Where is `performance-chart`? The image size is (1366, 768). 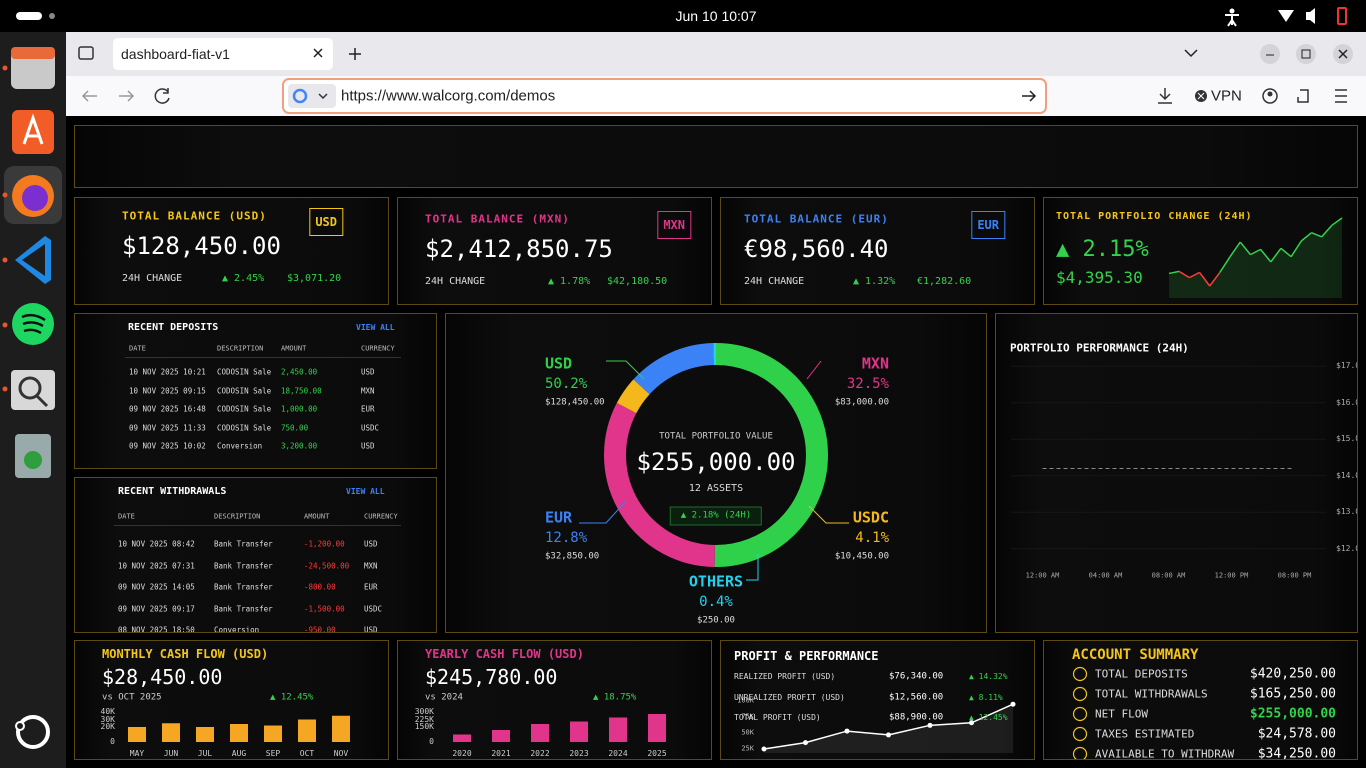
performance-chart is located at coordinates (1168, 457).